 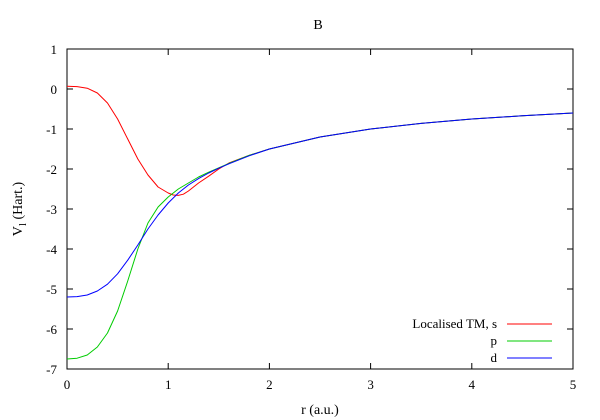 What do you see at coordinates (54, 49) in the screenshot?
I see `y-tick-label-1: 1` at bounding box center [54, 49].